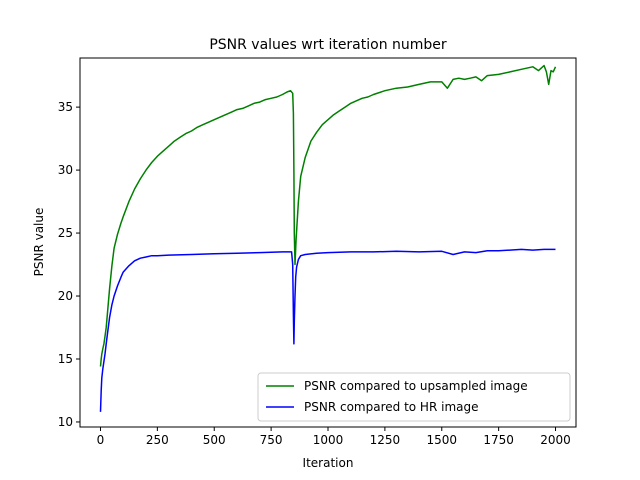 This screenshot has width=640, height=480. What do you see at coordinates (65, 422) in the screenshot?
I see `y-tick-label: 10` at bounding box center [65, 422].